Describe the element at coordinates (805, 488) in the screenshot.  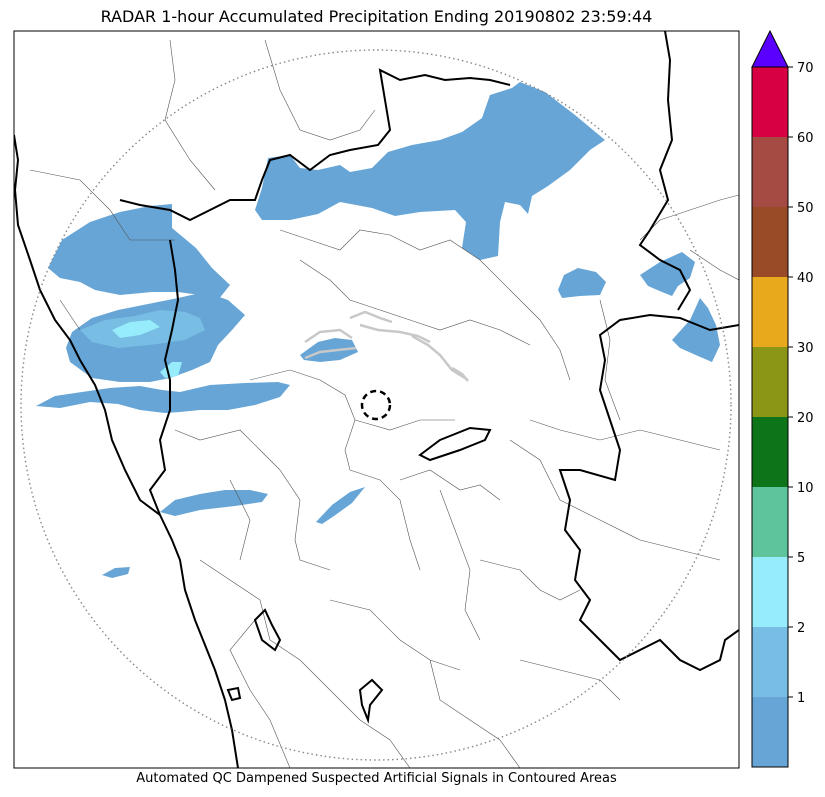
I see `colorbar-tick-label-4: 10` at that location.